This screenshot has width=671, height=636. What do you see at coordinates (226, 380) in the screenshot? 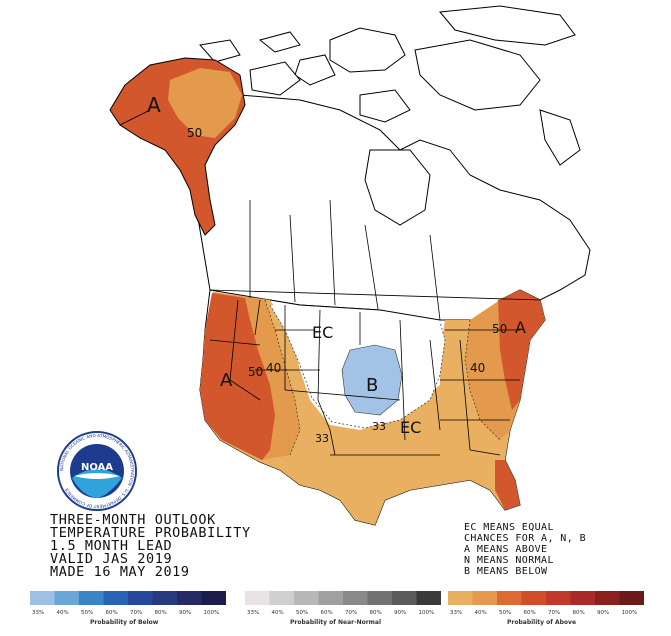
I see `west-above-label: A` at bounding box center [226, 380].